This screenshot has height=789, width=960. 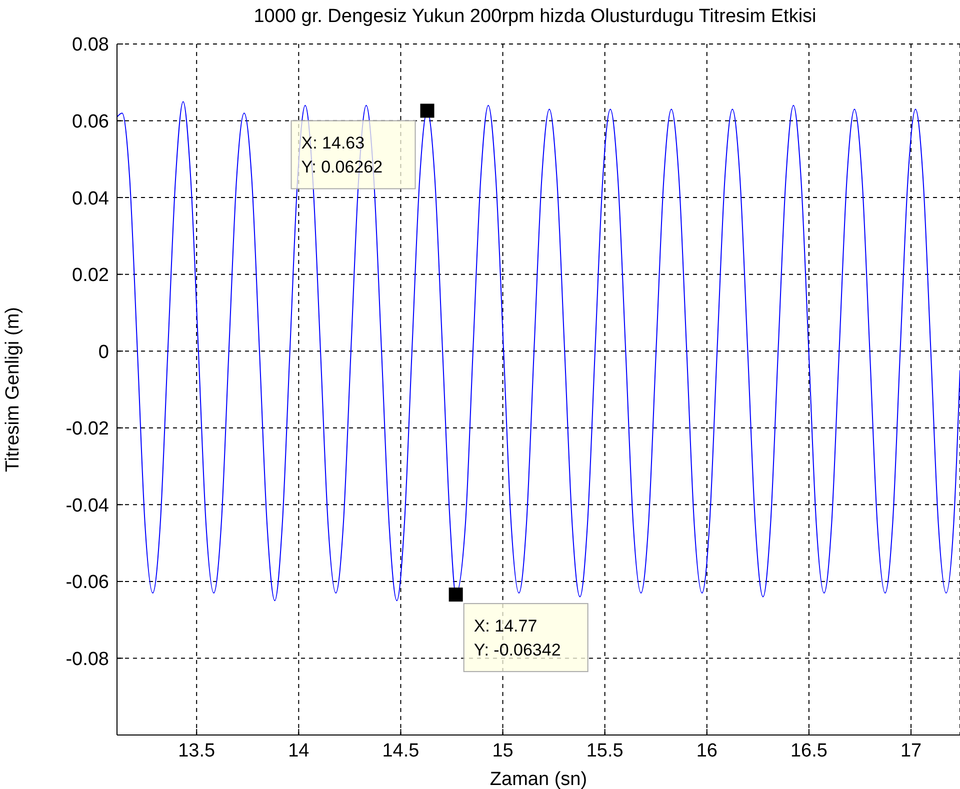 I want to click on x-tick-label: 13.5, so click(x=197, y=751).